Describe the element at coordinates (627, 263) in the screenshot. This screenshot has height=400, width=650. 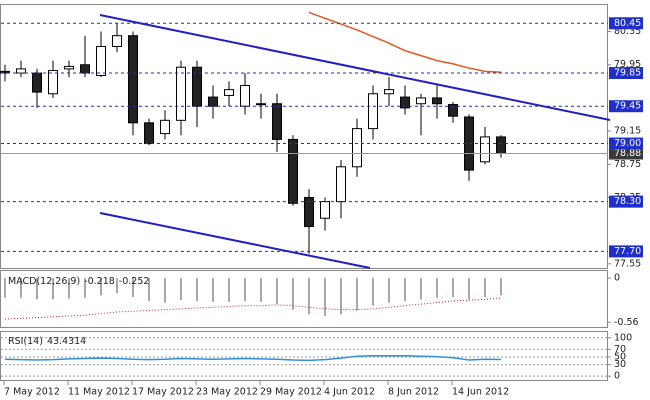
I see `y-tick-label: 77.55` at that location.